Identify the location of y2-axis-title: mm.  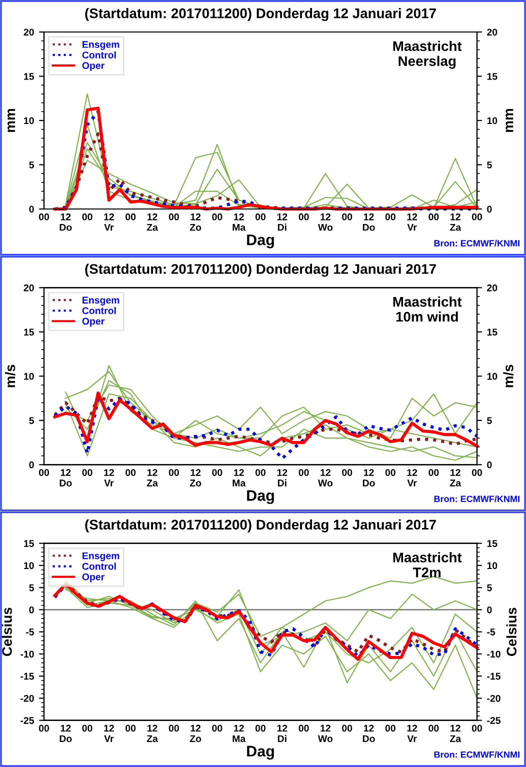
(510, 120).